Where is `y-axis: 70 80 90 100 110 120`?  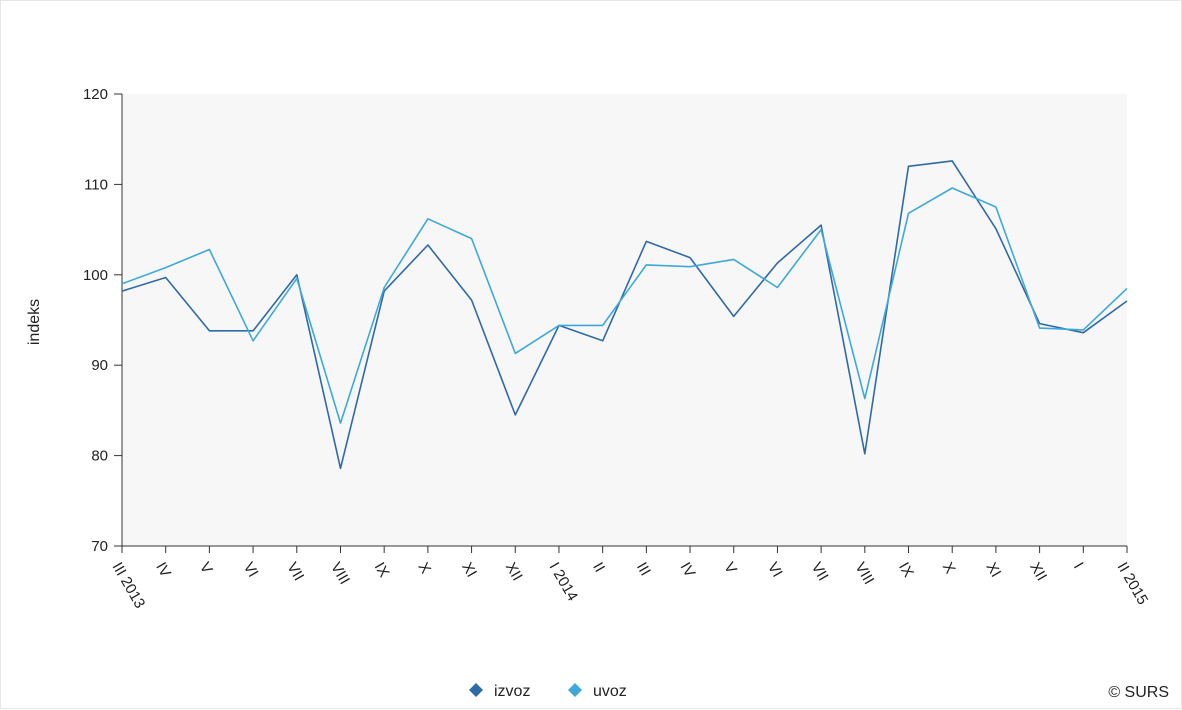 y-axis: 70 80 90 100 110 120 is located at coordinates (103, 320).